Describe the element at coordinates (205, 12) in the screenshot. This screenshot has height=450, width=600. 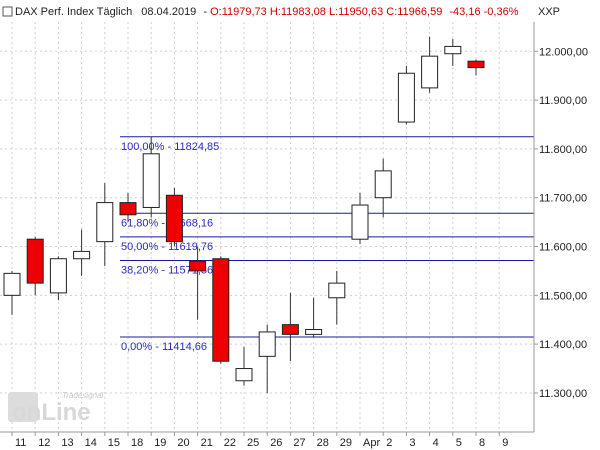
I see `header-dash: -` at that location.